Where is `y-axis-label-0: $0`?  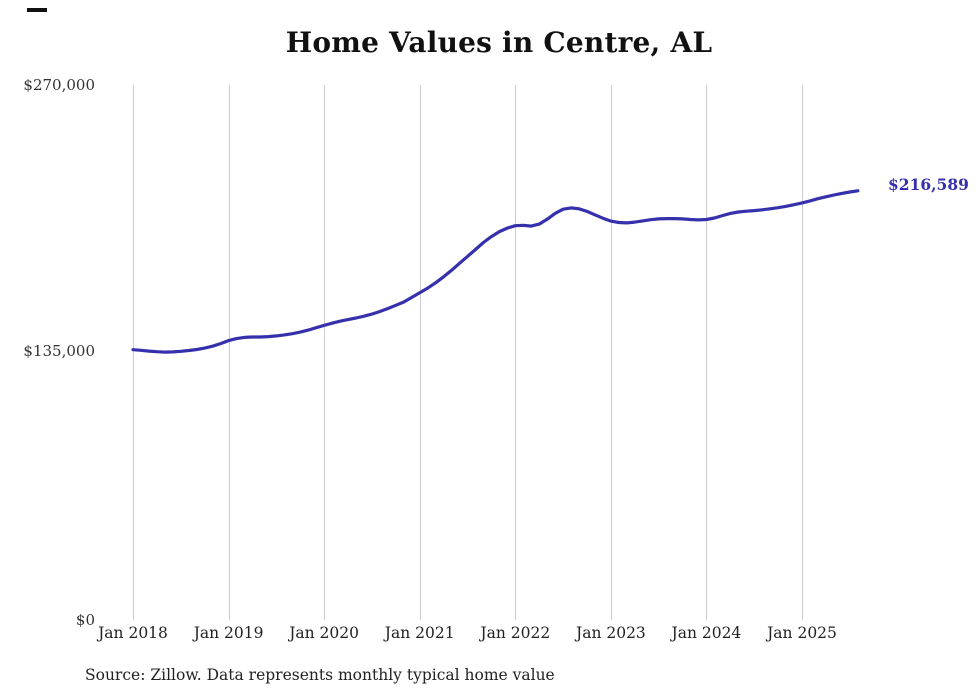
y-axis-label-0: $0 is located at coordinates (85, 620).